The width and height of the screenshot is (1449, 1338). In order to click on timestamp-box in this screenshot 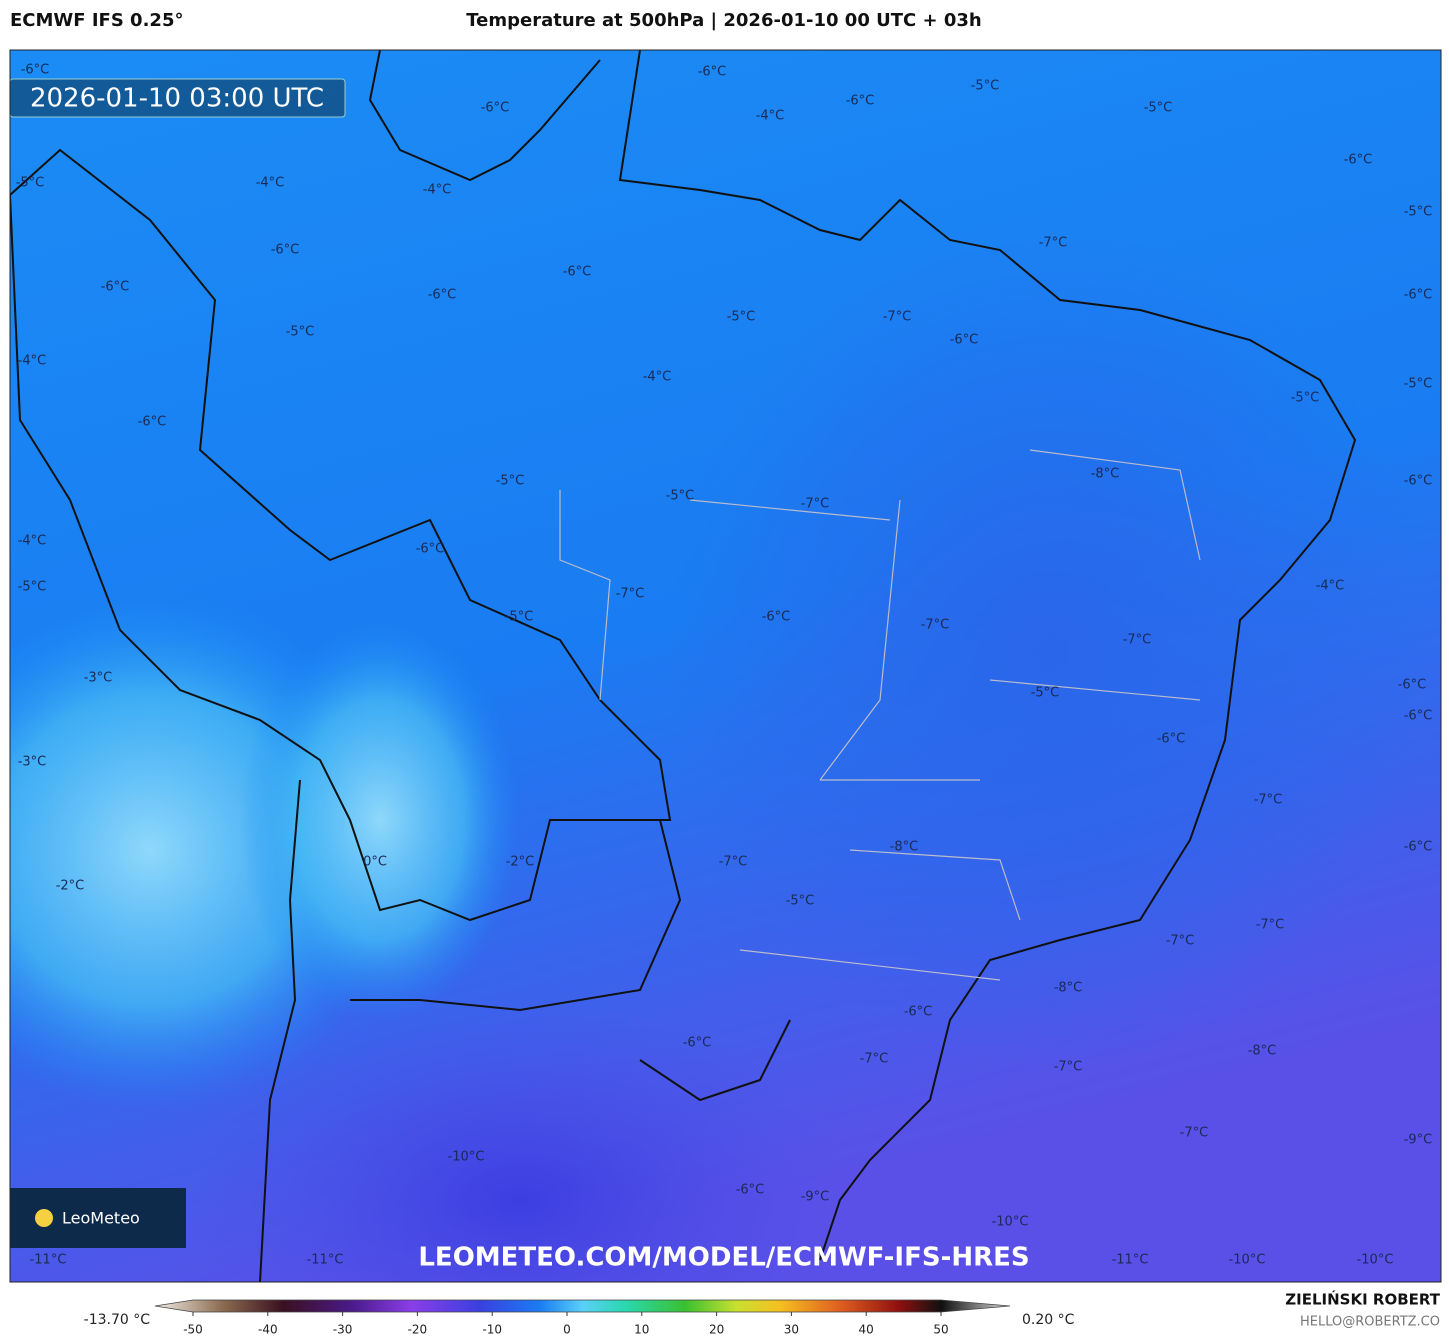, I will do `click(178, 98)`.